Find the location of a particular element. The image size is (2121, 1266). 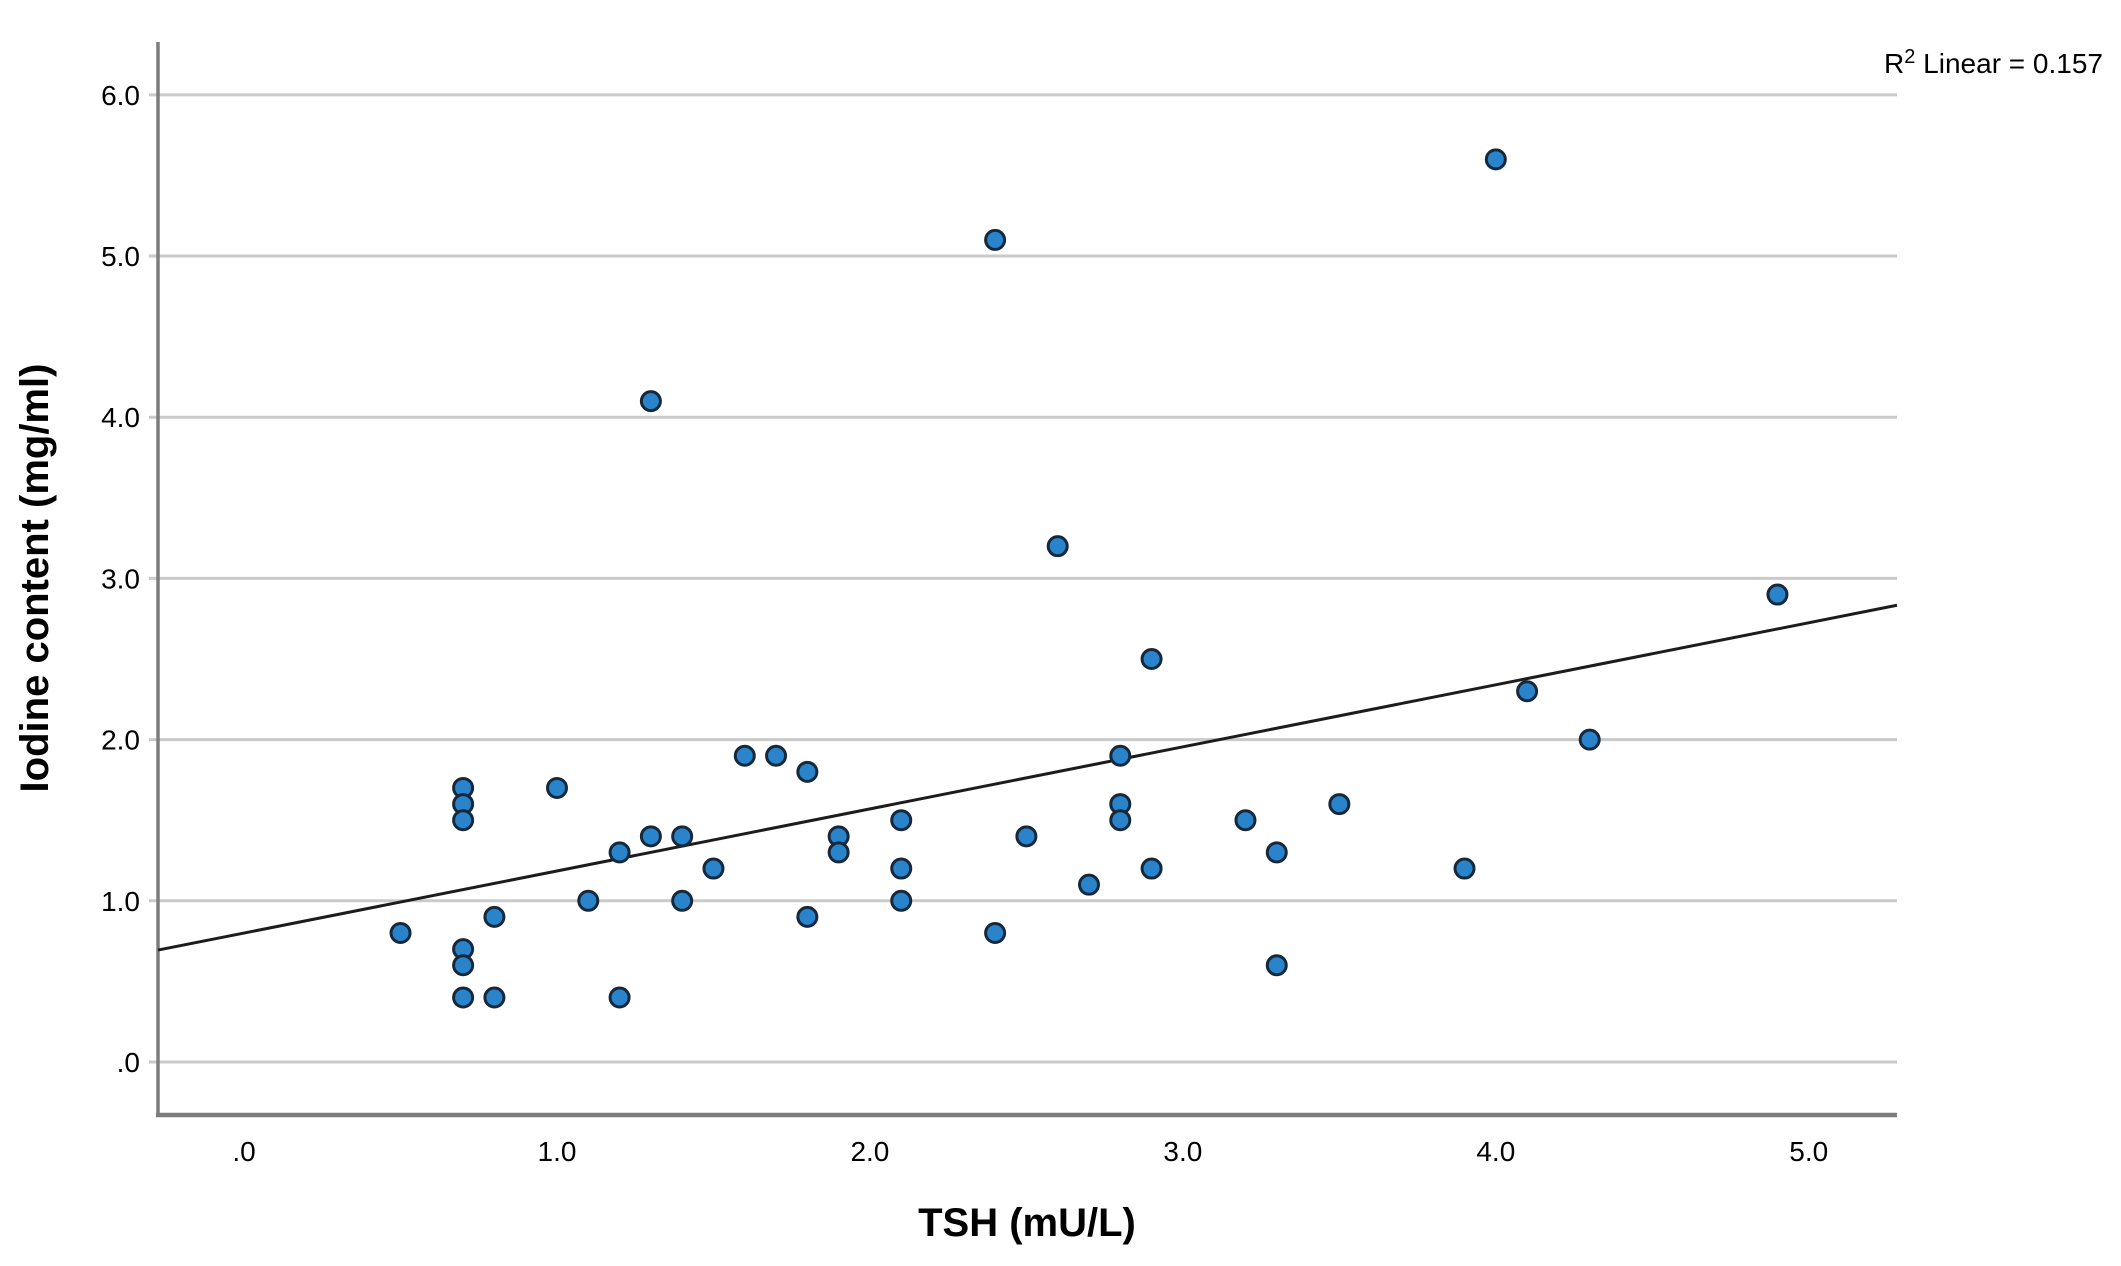

x-tick-label: 4.0 is located at coordinates (1495, 1151).